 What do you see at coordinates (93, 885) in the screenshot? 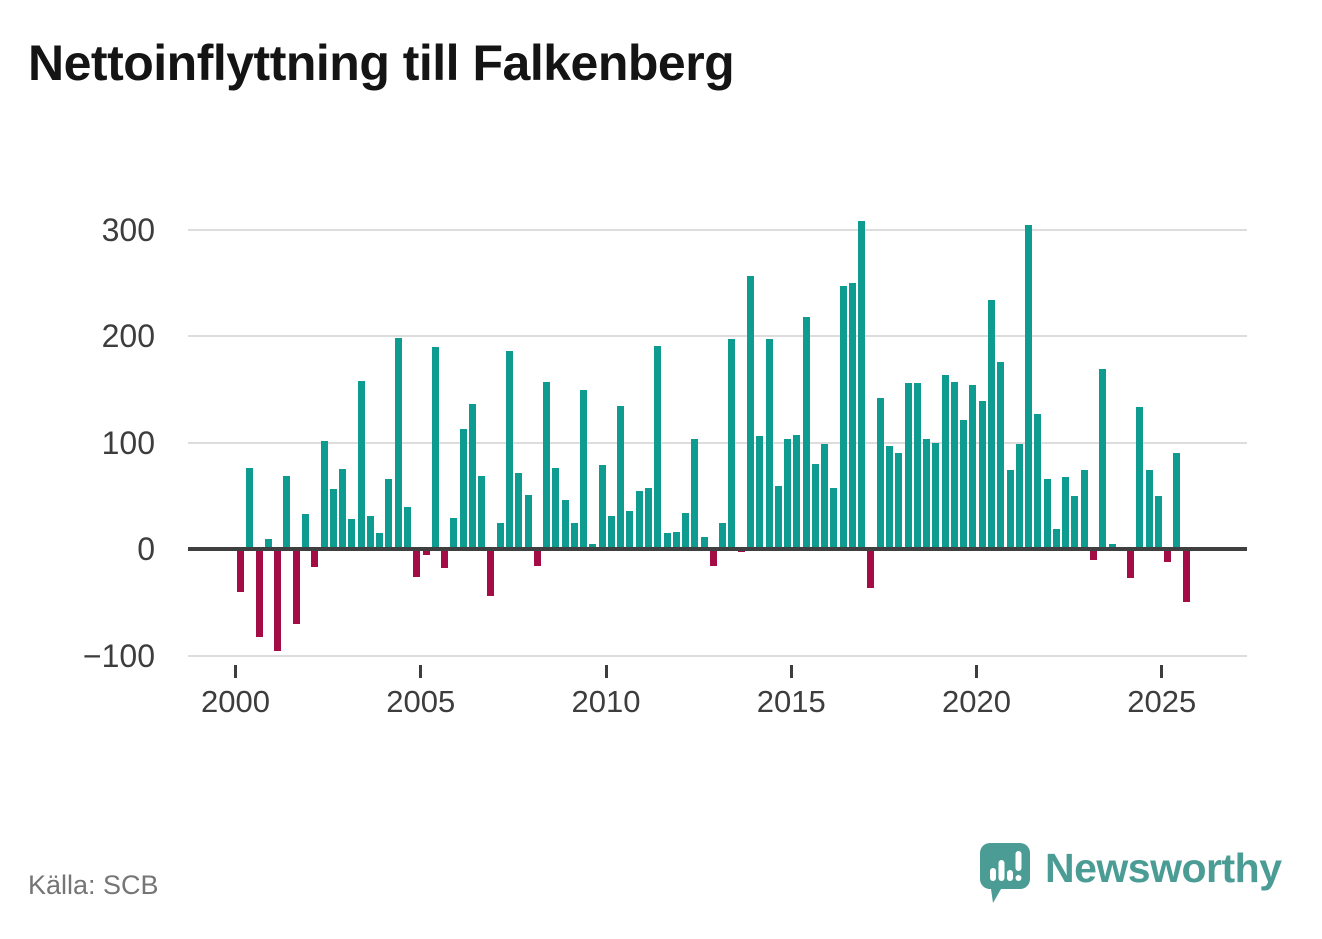
I see `source-note: Källa: SCB` at bounding box center [93, 885].